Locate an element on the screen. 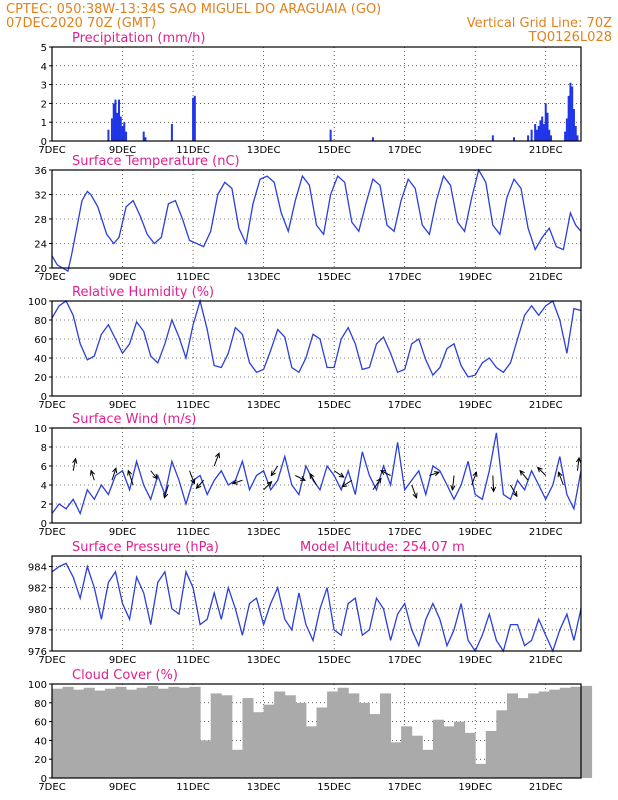 This screenshot has height=800, width=618. panel-title: Cloud Cover (%) is located at coordinates (125, 675).